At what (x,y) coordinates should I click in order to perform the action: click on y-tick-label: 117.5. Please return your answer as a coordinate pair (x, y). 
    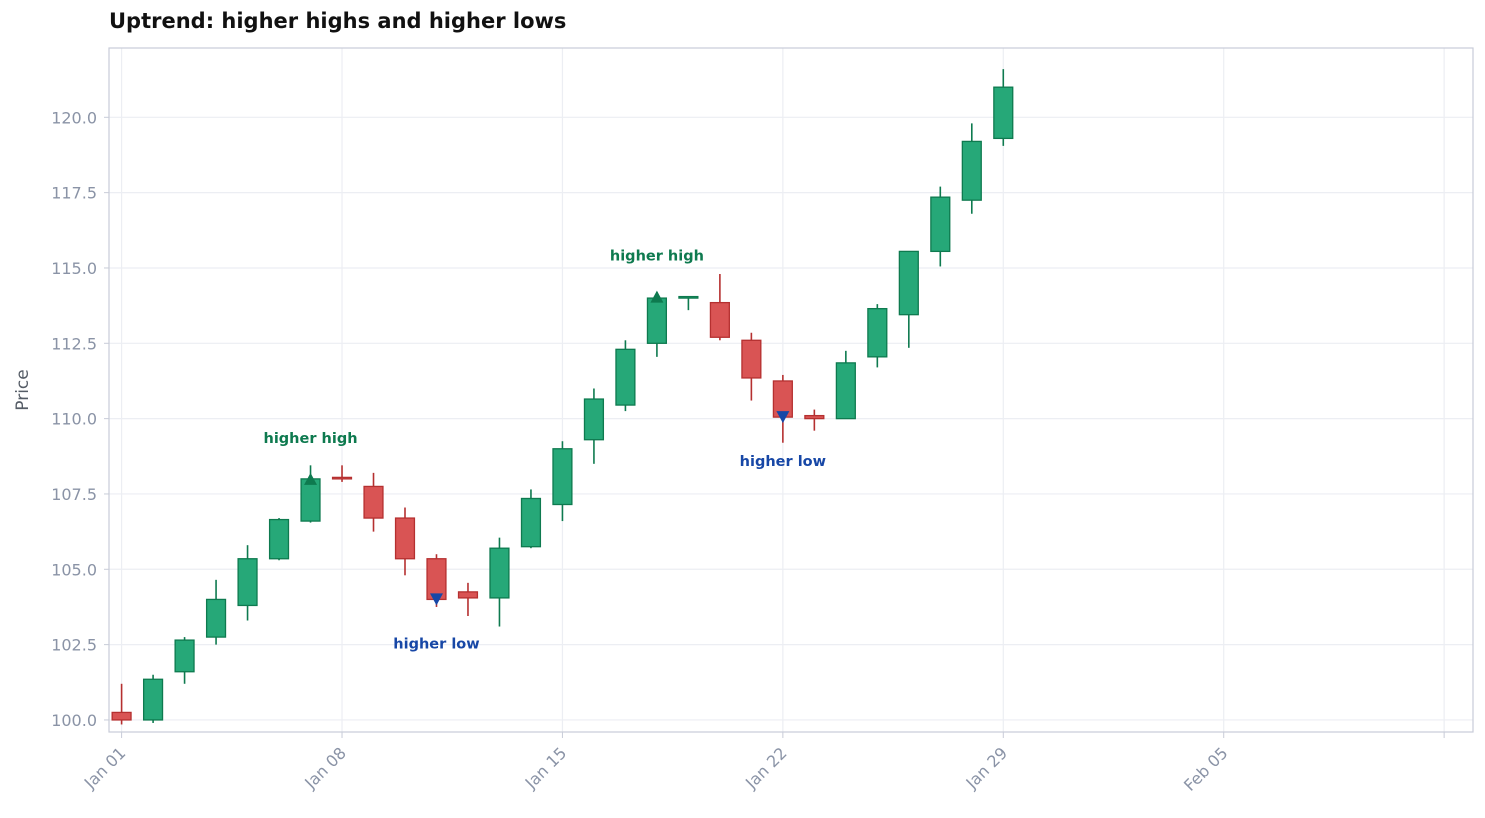
    Looking at the image, I should click on (74, 193).